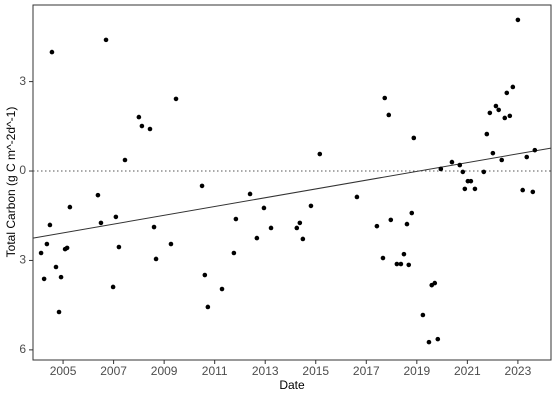 This screenshot has height=400, width=555. Describe the element at coordinates (22, 349) in the screenshot. I see `y-tick-label: 6` at that location.